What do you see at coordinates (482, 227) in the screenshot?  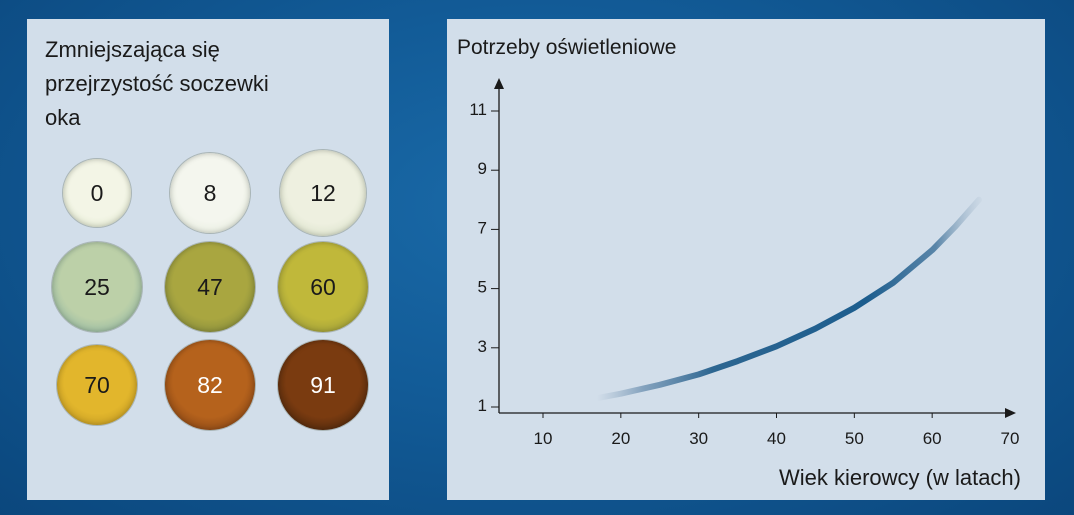 I see `y-tick-label-7: 7` at bounding box center [482, 227].